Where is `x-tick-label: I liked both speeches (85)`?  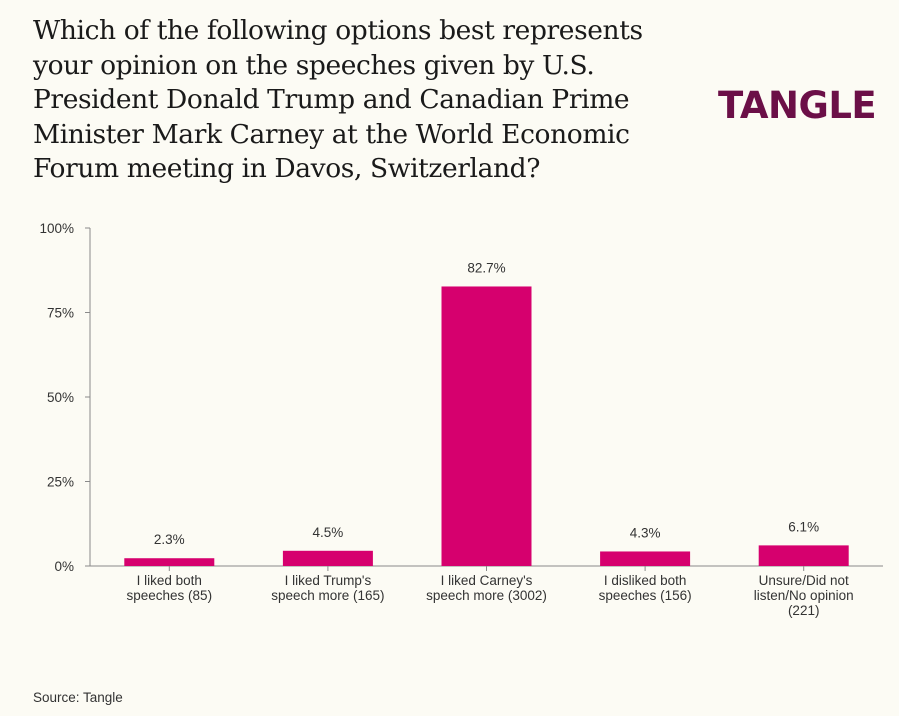
x-tick-label: I liked both speeches (85) is located at coordinates (170, 588).